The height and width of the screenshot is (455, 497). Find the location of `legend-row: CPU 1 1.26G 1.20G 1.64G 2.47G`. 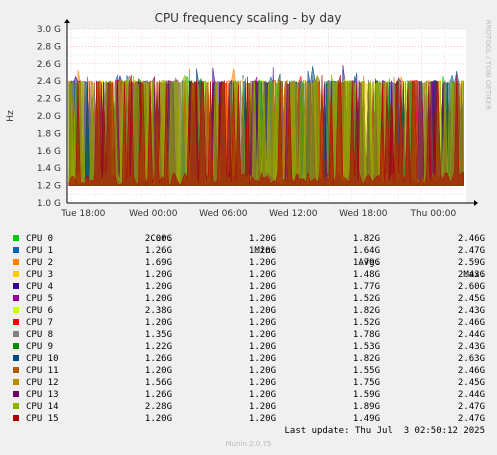

legend-row: CPU 1 1.26G 1.20G 1.64G 2.47G is located at coordinates (248, 251).